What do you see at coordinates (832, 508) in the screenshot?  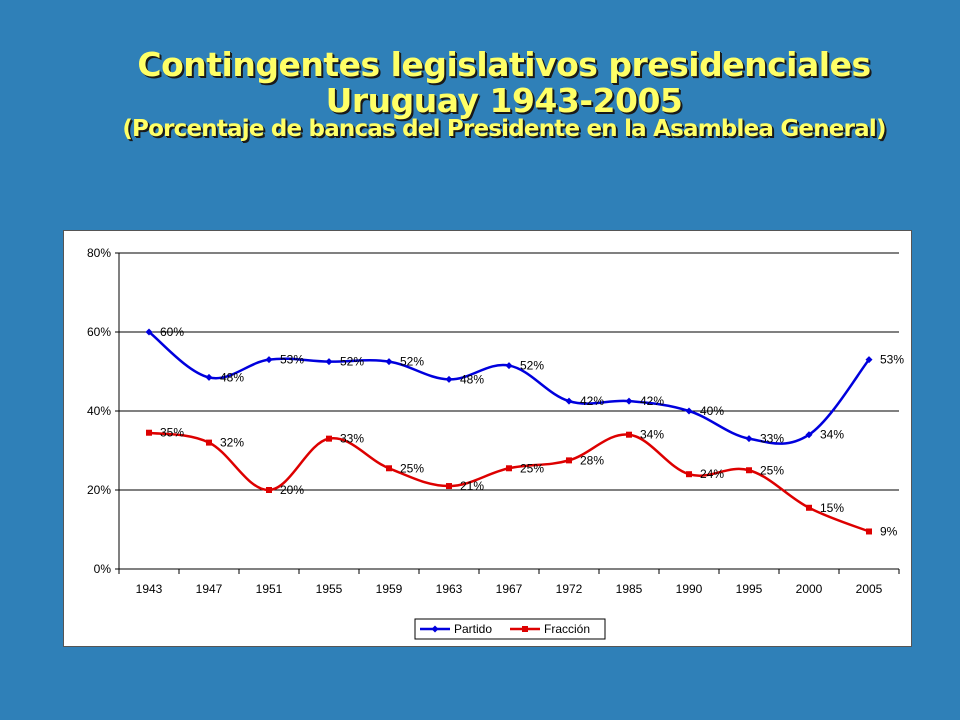 I see `data-label-fraccin: 15%` at bounding box center [832, 508].